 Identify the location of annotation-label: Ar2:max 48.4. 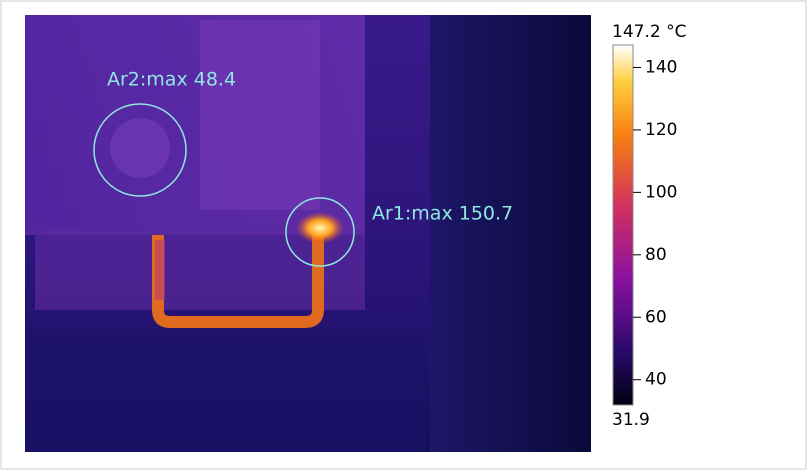
(171, 80).